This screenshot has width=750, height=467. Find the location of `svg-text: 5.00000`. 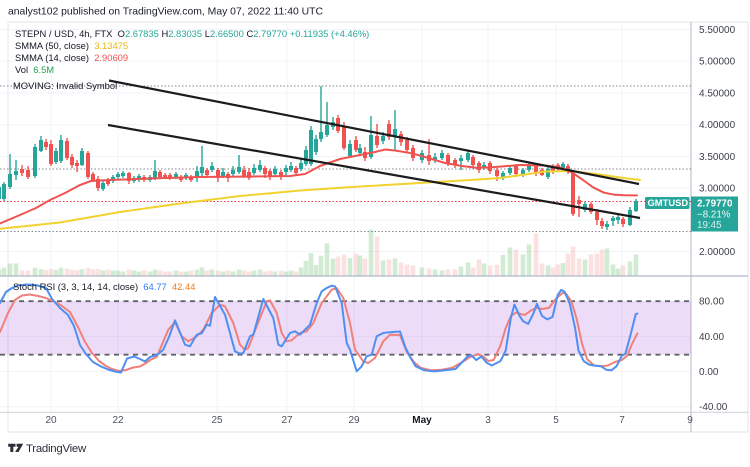

svg-text: 5.00000 is located at coordinates (717, 62).